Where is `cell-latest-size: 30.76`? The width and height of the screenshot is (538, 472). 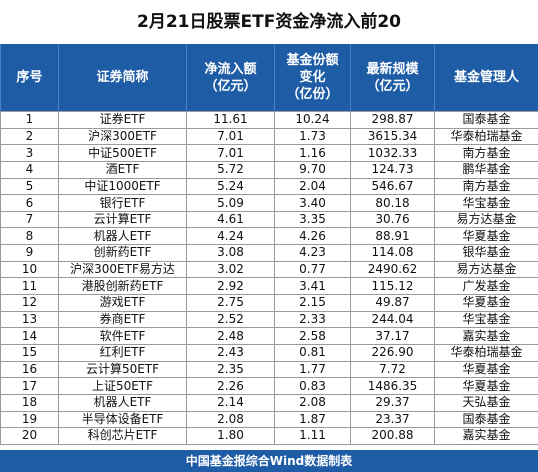
cell-latest-size: 30.76 is located at coordinates (392, 219).